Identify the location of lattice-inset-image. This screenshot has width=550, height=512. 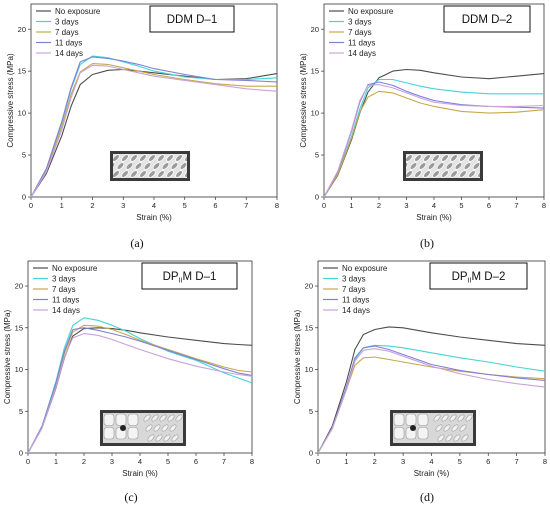
(433, 428).